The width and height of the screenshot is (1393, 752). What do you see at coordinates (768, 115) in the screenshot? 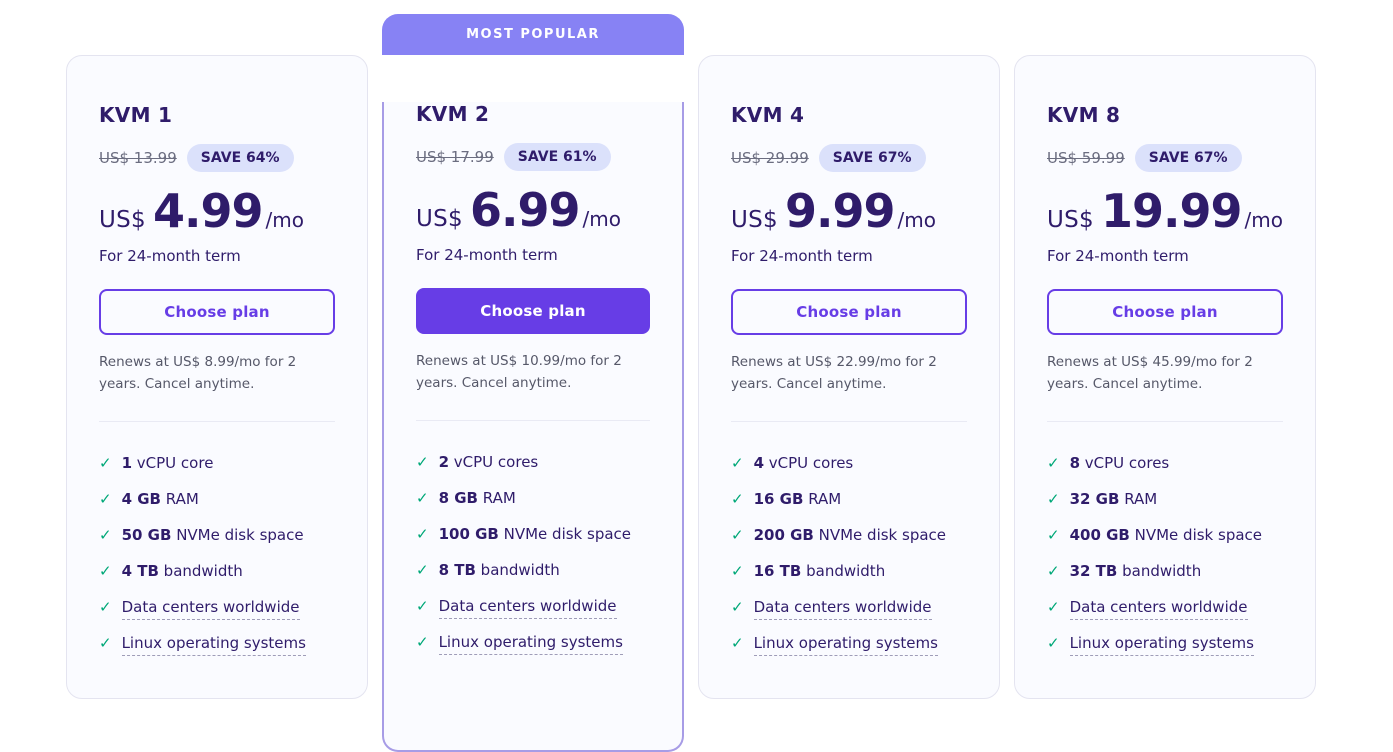
I see `plan-name: KVM 4` at bounding box center [768, 115].